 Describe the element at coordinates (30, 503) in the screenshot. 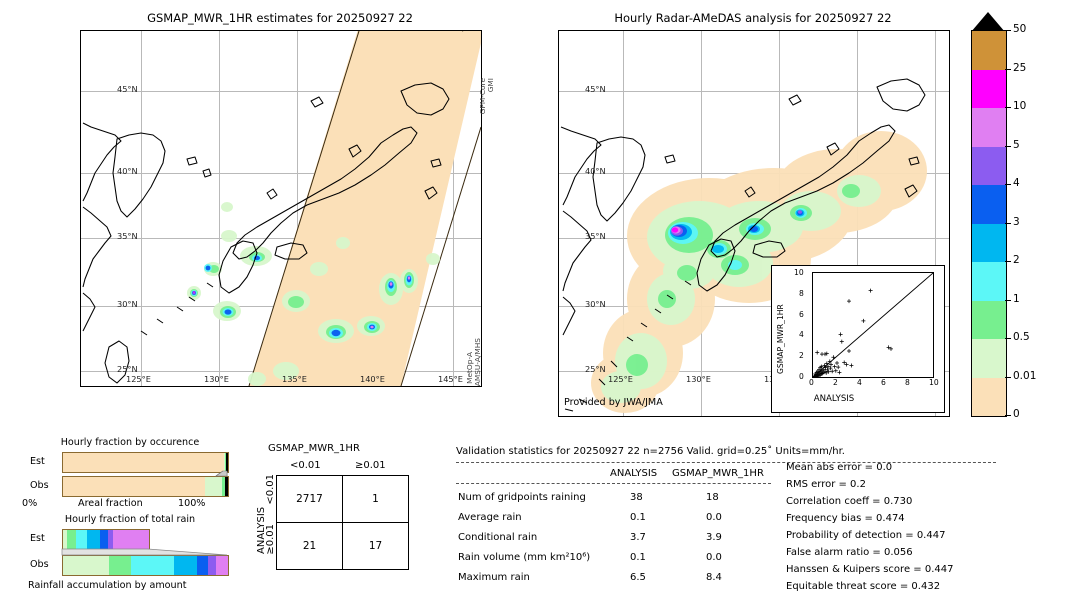

I see `occurrence-x-min-label: 0%` at that location.